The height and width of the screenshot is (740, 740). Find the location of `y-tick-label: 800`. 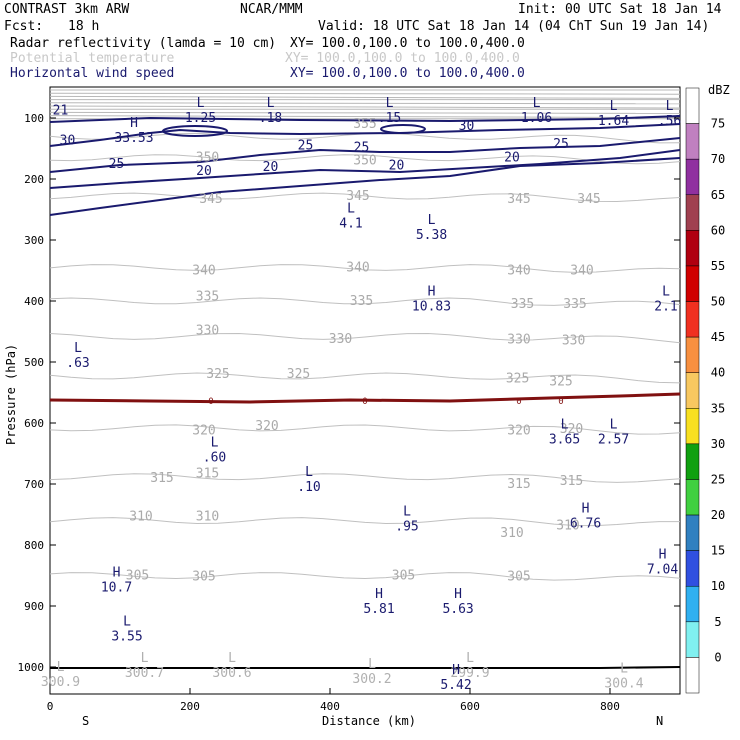

y-tick-label: 800 is located at coordinates (34, 545).